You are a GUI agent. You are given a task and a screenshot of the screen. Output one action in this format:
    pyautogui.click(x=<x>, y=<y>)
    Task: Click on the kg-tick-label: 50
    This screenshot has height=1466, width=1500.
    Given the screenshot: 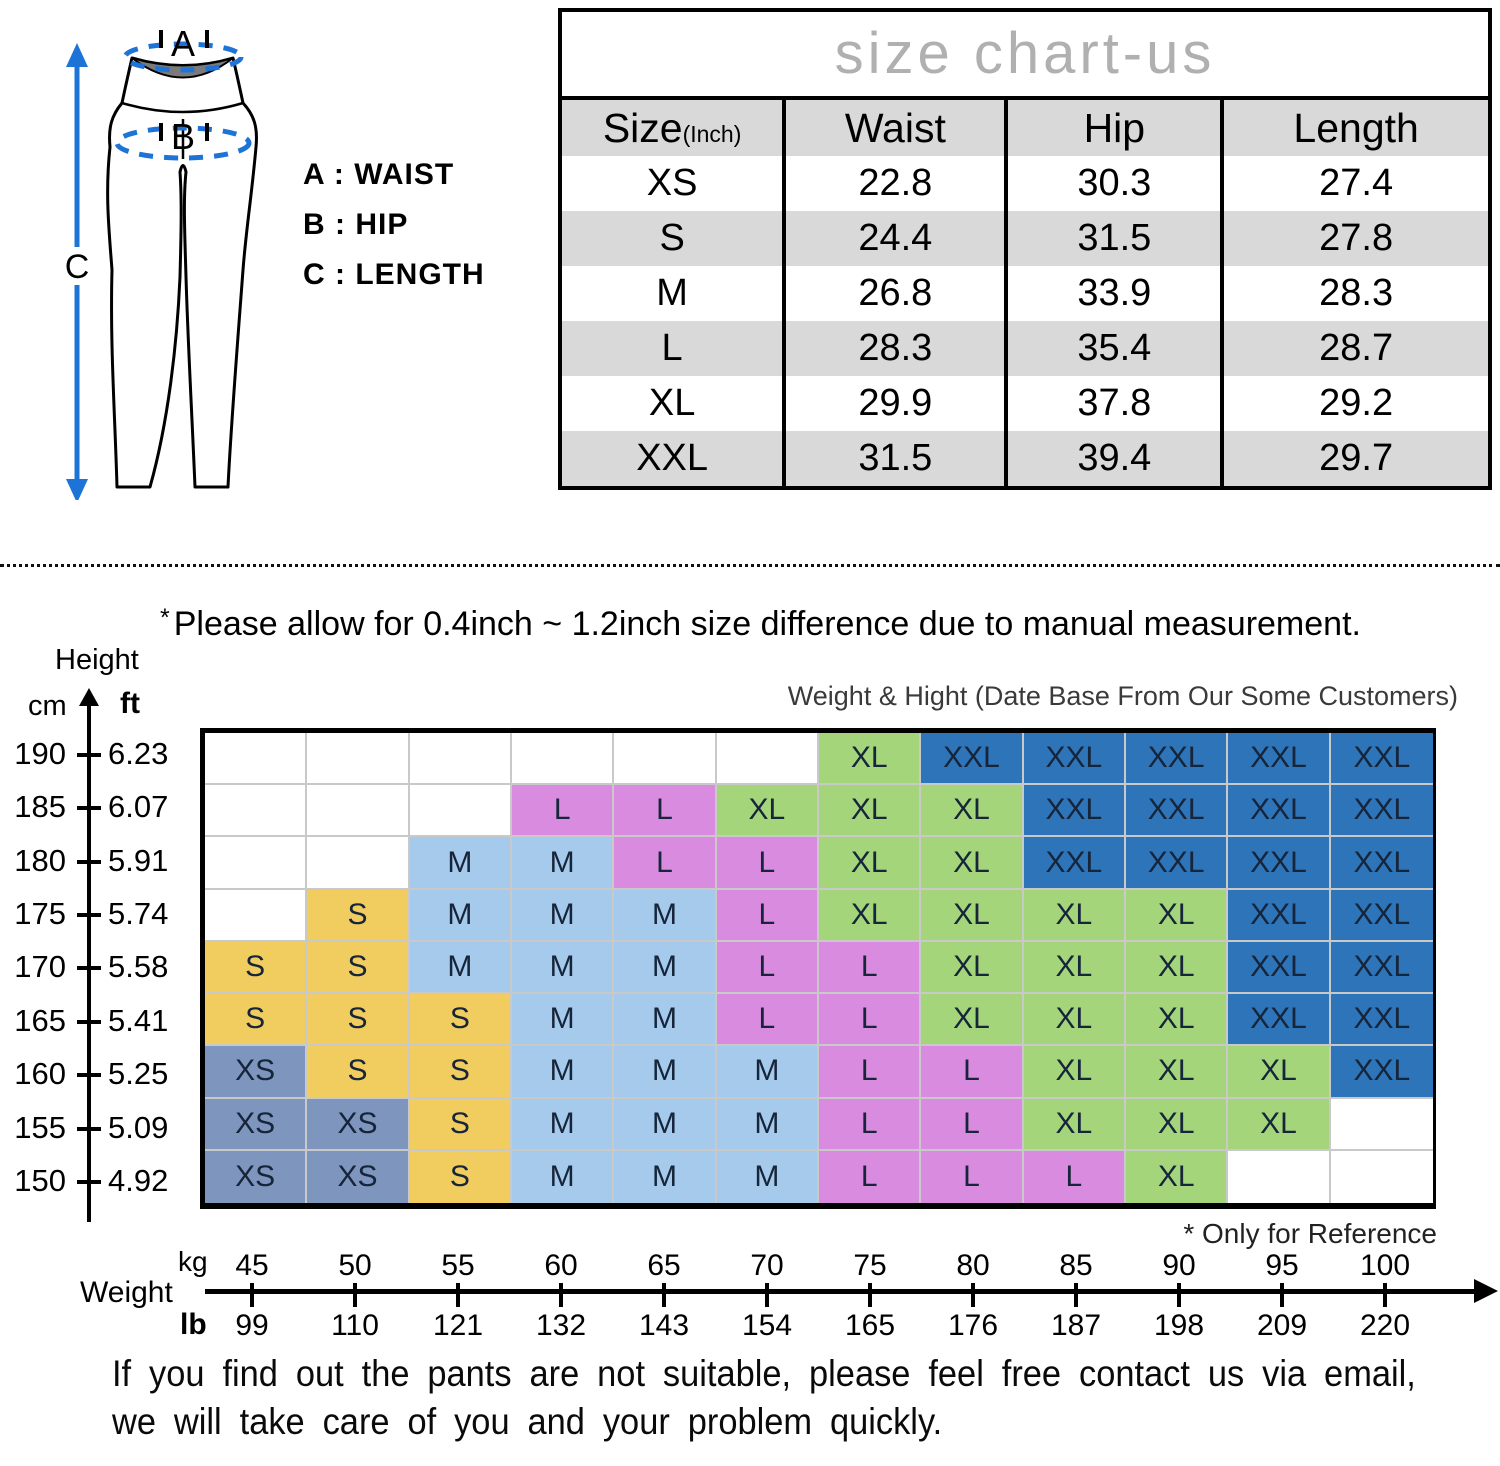 What is the action you would take?
    pyautogui.click(x=355, y=1265)
    